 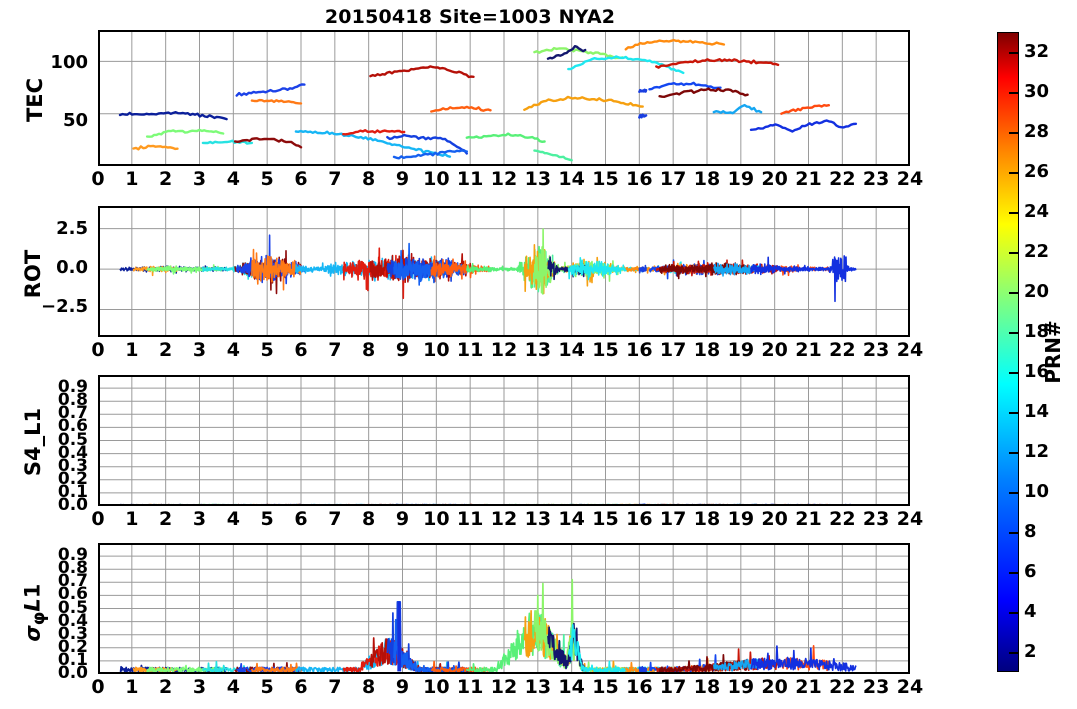 I want to click on tec-arc-prn23, so click(x=583, y=103).